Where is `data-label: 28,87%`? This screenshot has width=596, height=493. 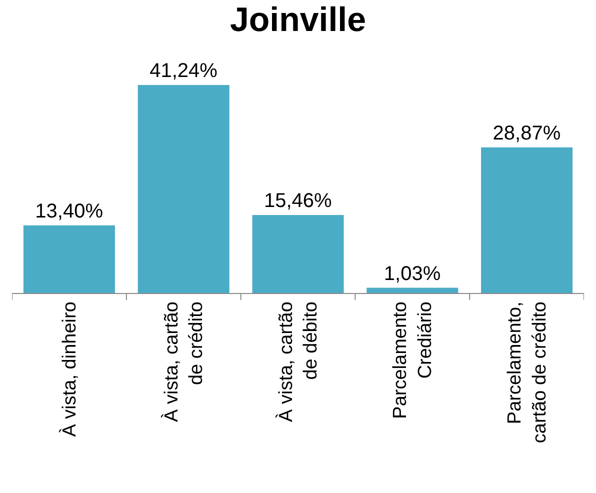
data-label: 28,87% is located at coordinates (526, 133).